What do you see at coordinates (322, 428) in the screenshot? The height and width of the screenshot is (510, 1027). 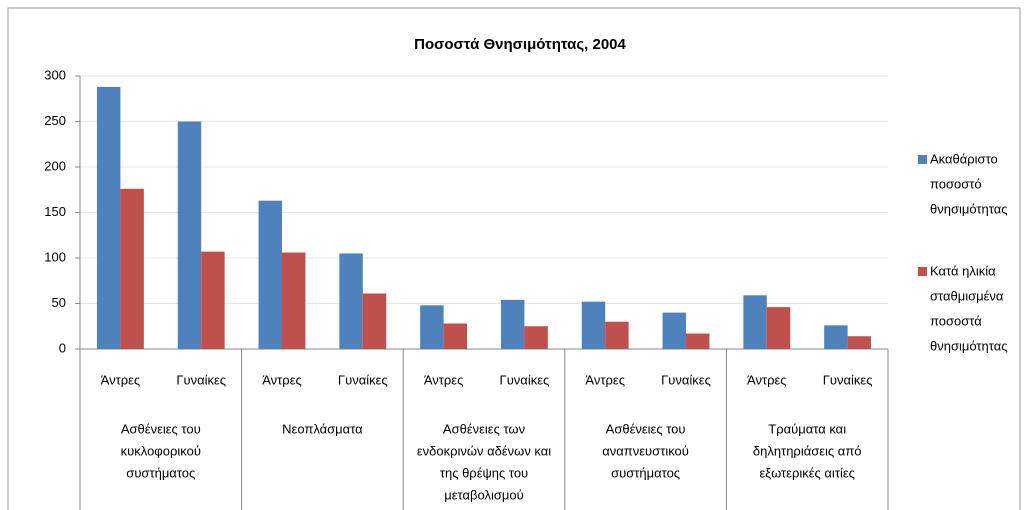 I see `group-label: Νεοπλάσματα` at bounding box center [322, 428].